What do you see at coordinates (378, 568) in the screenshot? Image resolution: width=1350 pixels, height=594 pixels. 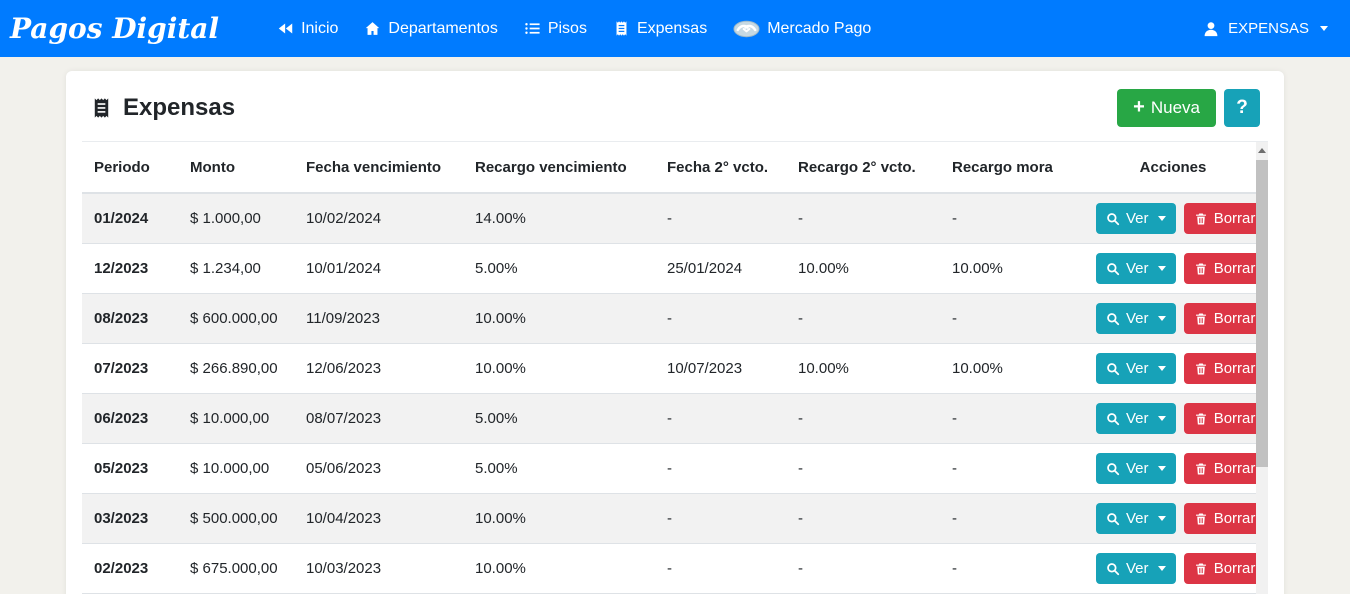 I see `cell-fecha-vencimiento: 10/03/2023` at bounding box center [378, 568].